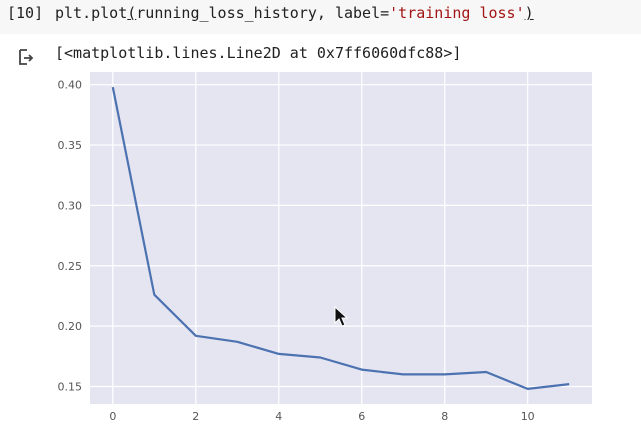  I want to click on code-open-paren: (, so click(132, 13).